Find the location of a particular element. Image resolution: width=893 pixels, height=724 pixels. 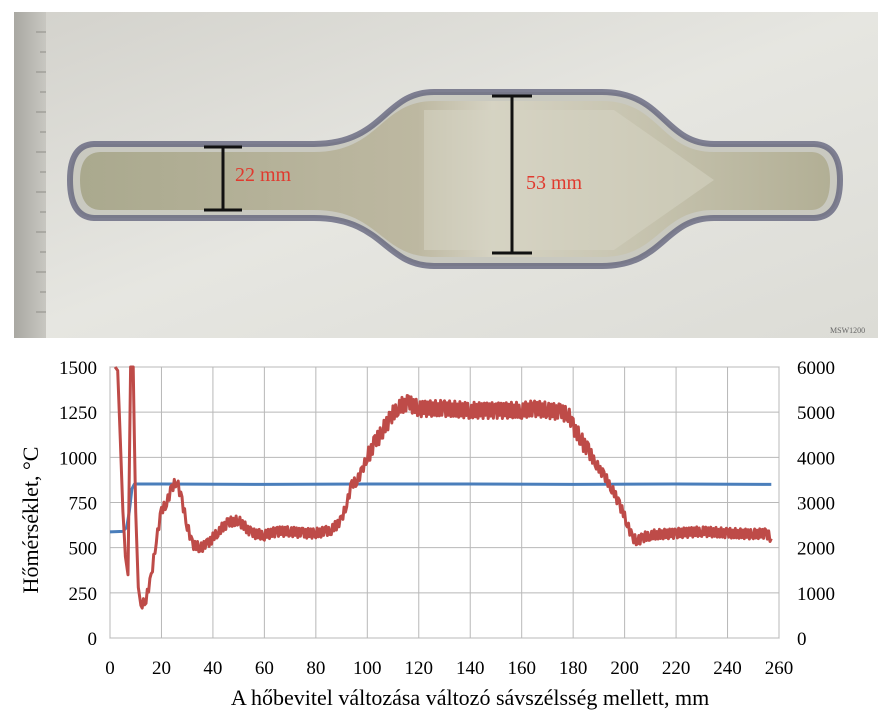

y2-tick-label: 1000 is located at coordinates (816, 594).